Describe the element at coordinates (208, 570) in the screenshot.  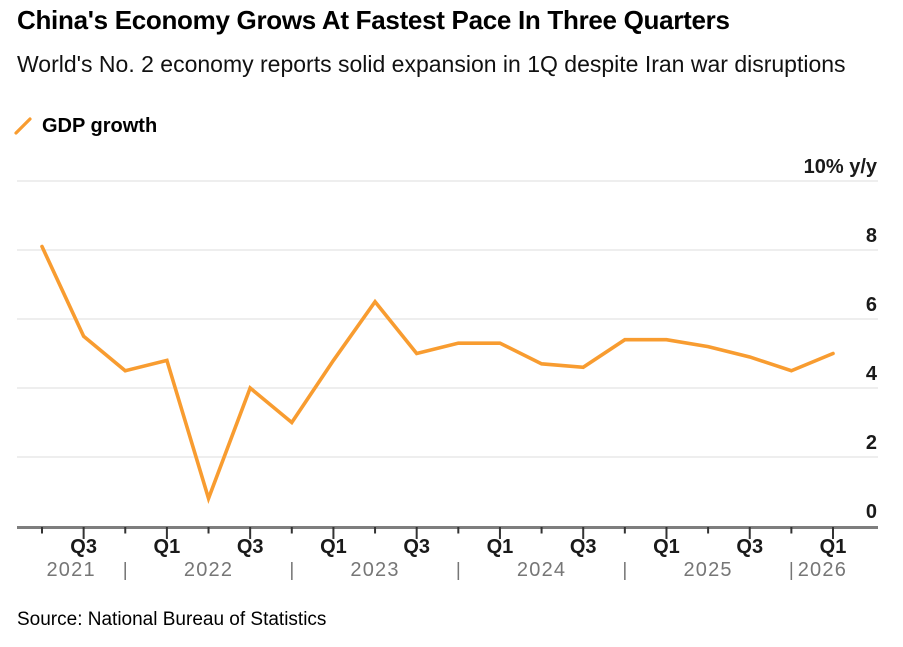
I see `year-label: 2022` at that location.